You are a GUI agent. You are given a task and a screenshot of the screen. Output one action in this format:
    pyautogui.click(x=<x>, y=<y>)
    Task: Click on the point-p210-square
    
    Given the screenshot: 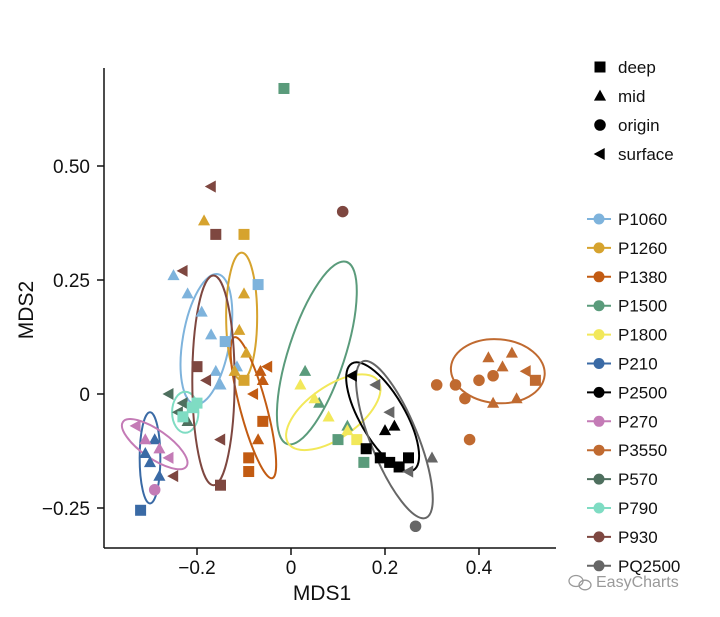 What is the action you would take?
    pyautogui.click(x=141, y=510)
    